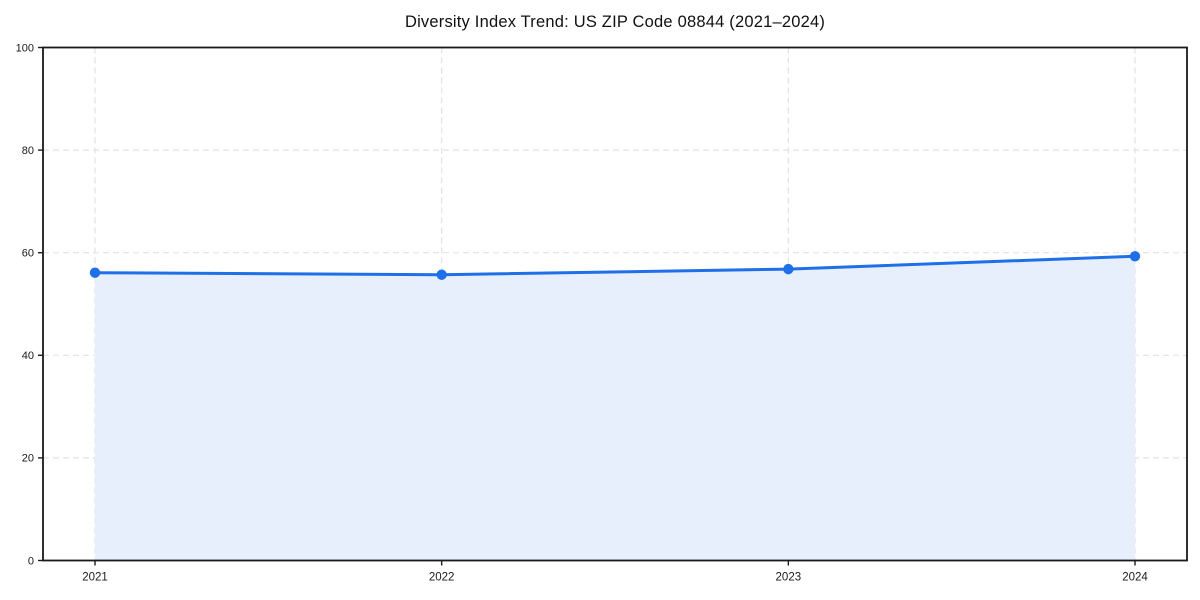 The height and width of the screenshot is (600, 1200). I want to click on y-axis-tick-label: 0, so click(31, 561).